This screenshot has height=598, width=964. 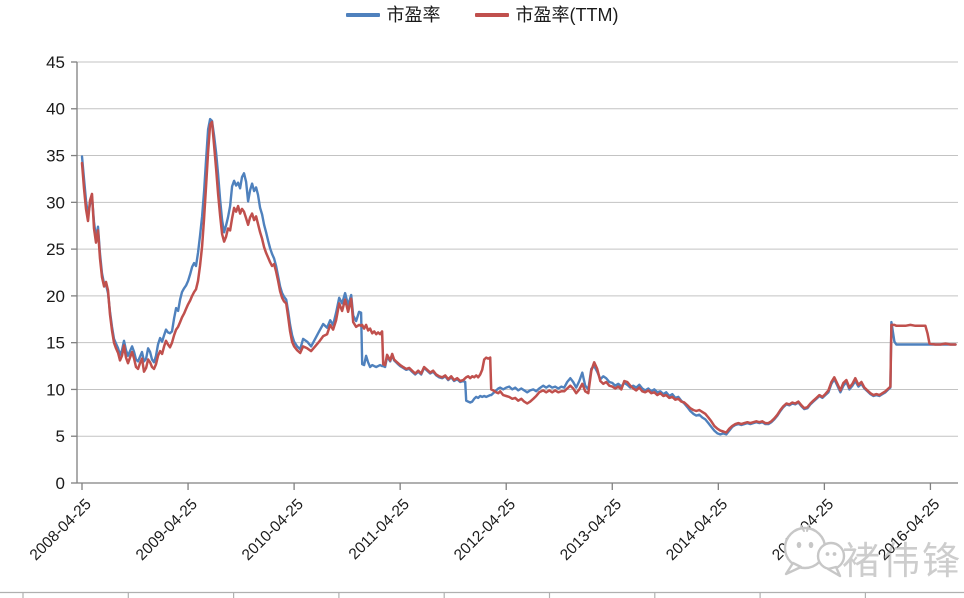 What do you see at coordinates (55, 109) in the screenshot?
I see `y-tick-label: 40` at bounding box center [55, 109].